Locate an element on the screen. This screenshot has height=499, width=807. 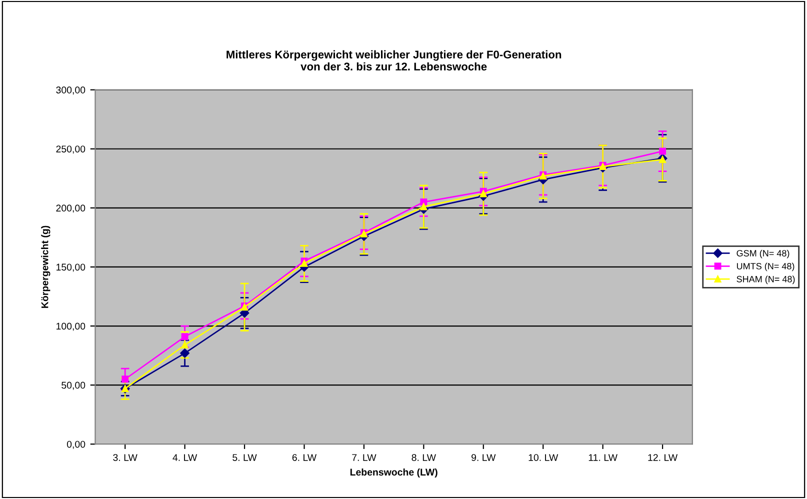
y-tick-label: 100,00 is located at coordinates (71, 326).